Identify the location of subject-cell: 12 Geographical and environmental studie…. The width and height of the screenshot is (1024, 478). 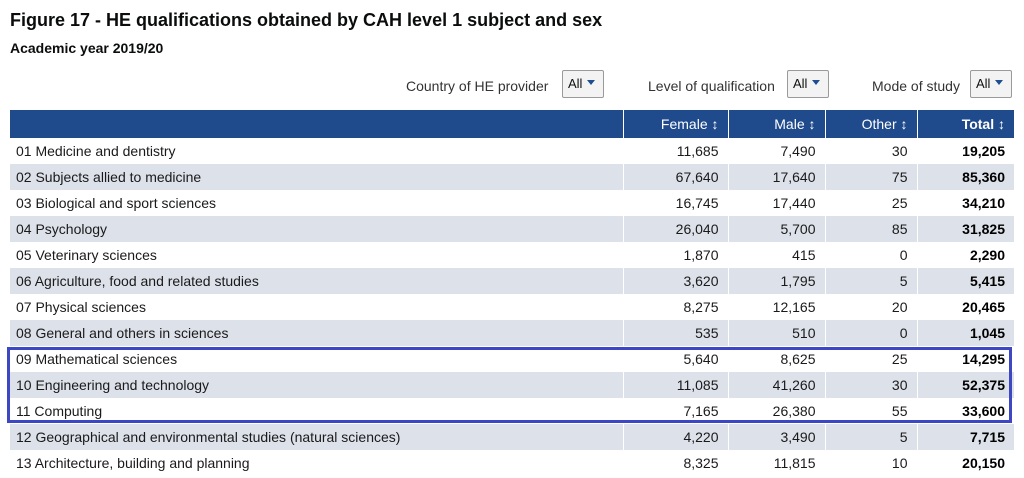
(316, 437).